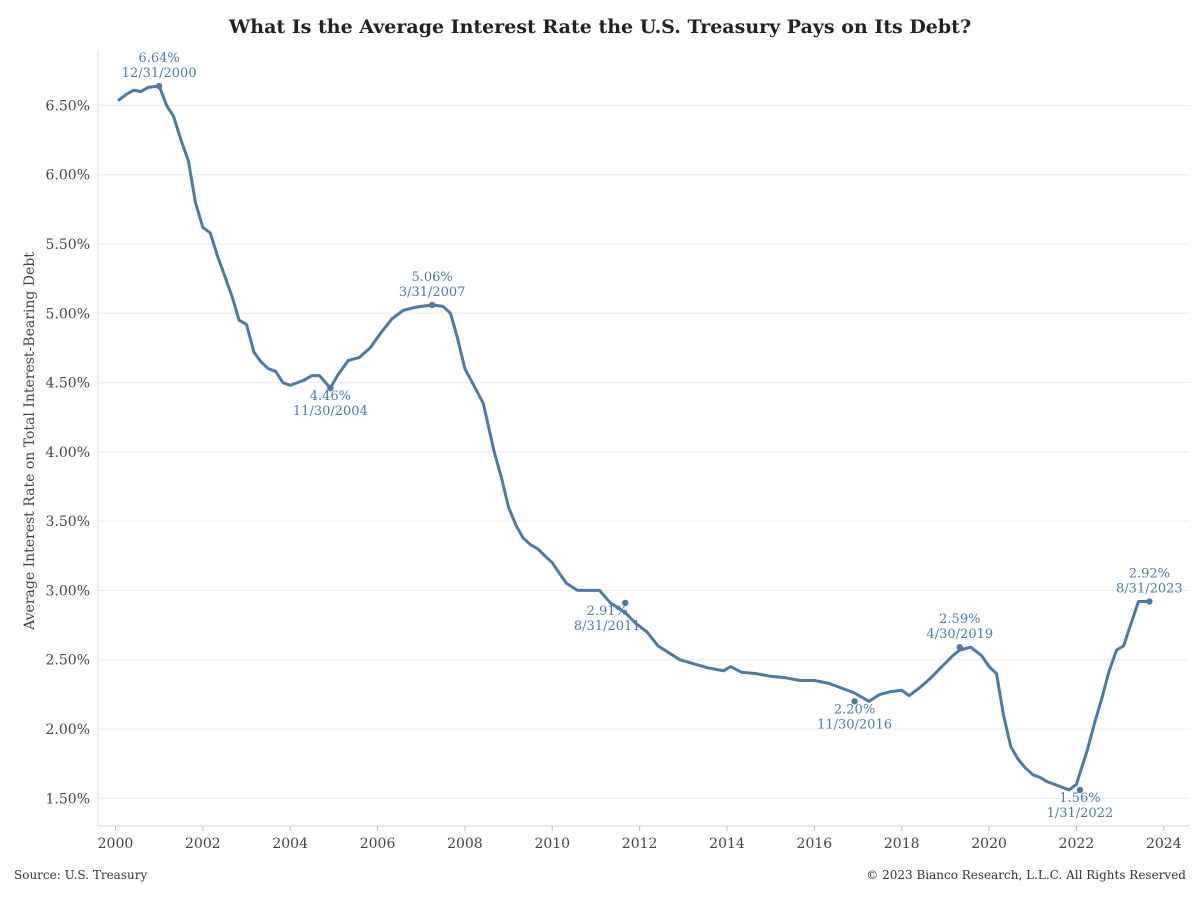  What do you see at coordinates (432, 292) in the screenshot?
I see `annotation-date: 3/31/2007` at bounding box center [432, 292].